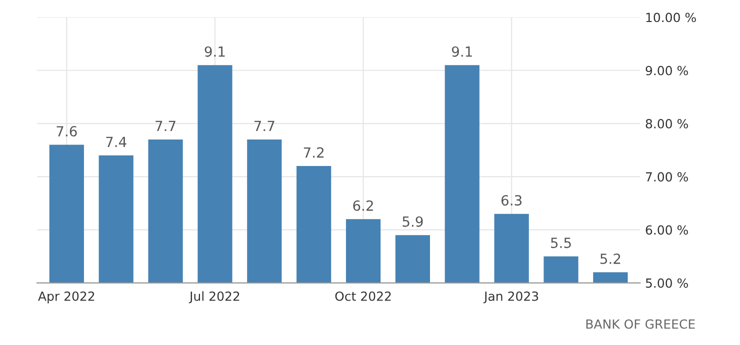  Describe the element at coordinates (640, 324) in the screenshot. I see `text: BANK OF GREECE` at that location.